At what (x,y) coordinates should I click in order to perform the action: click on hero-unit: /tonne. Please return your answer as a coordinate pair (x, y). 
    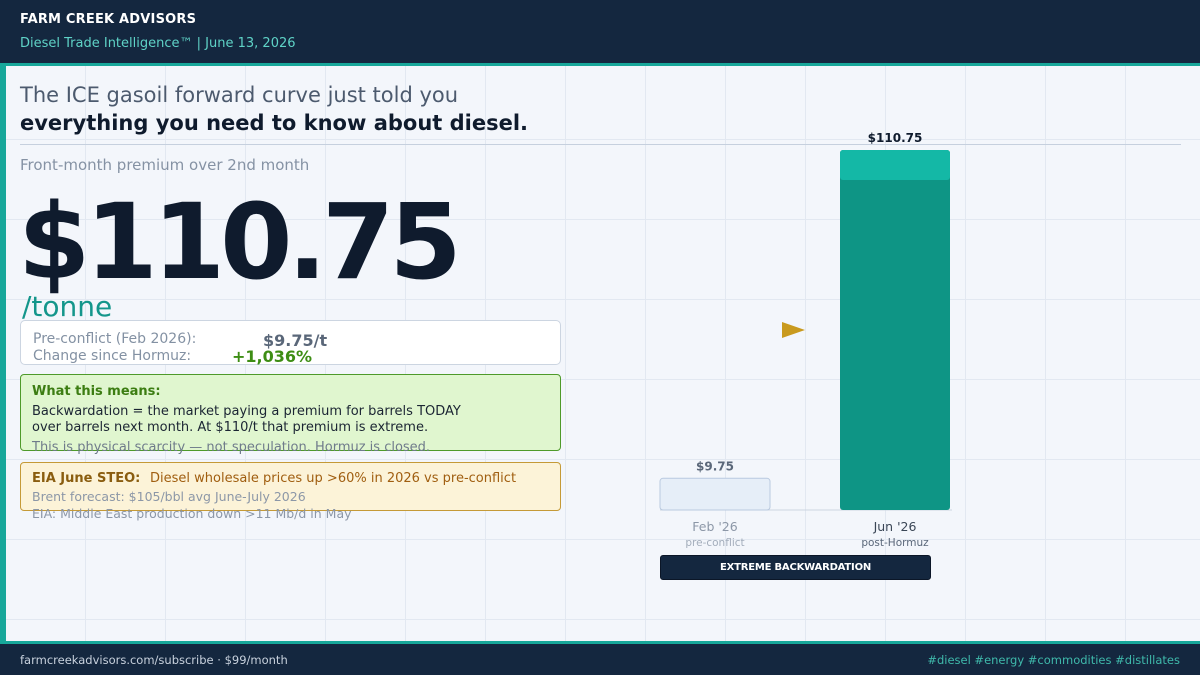
    Looking at the image, I should click on (67, 306).